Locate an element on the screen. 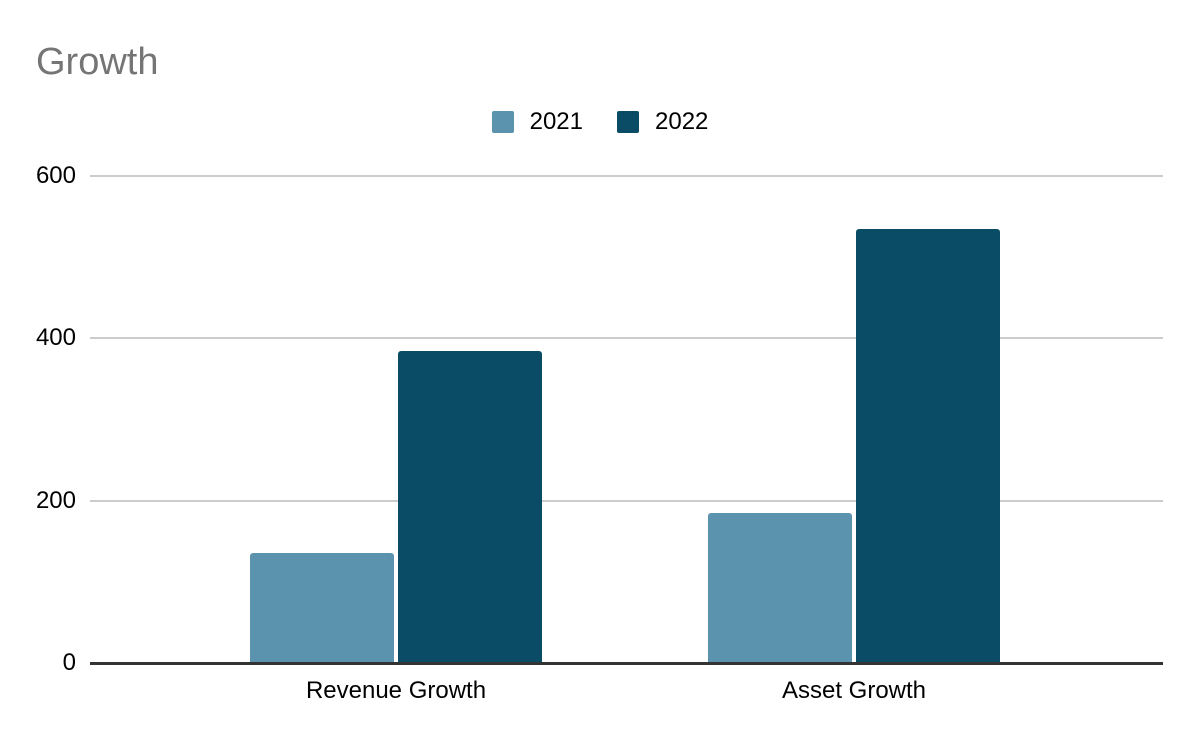 The image size is (1200, 742). x-axis-line is located at coordinates (626, 663).